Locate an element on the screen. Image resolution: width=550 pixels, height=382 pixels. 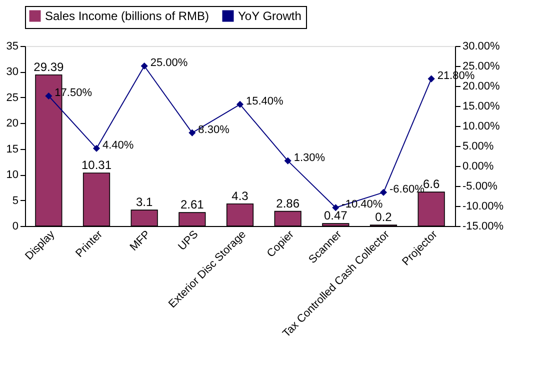
y-tick-label: 0 is located at coordinates (15, 226).